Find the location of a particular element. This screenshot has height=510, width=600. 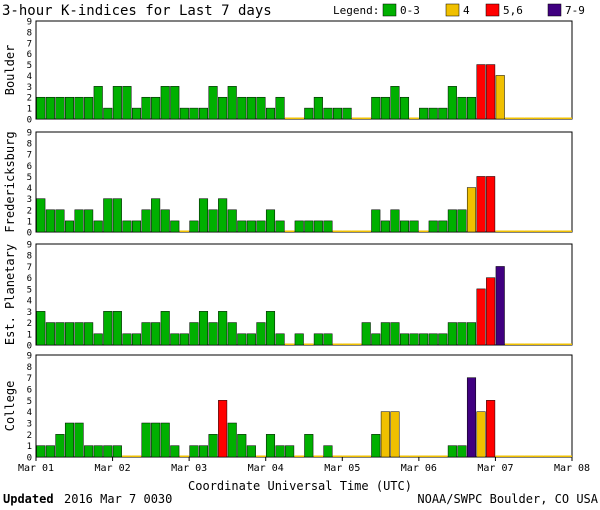

x-tick-label: Mar 06 is located at coordinates (419, 468).